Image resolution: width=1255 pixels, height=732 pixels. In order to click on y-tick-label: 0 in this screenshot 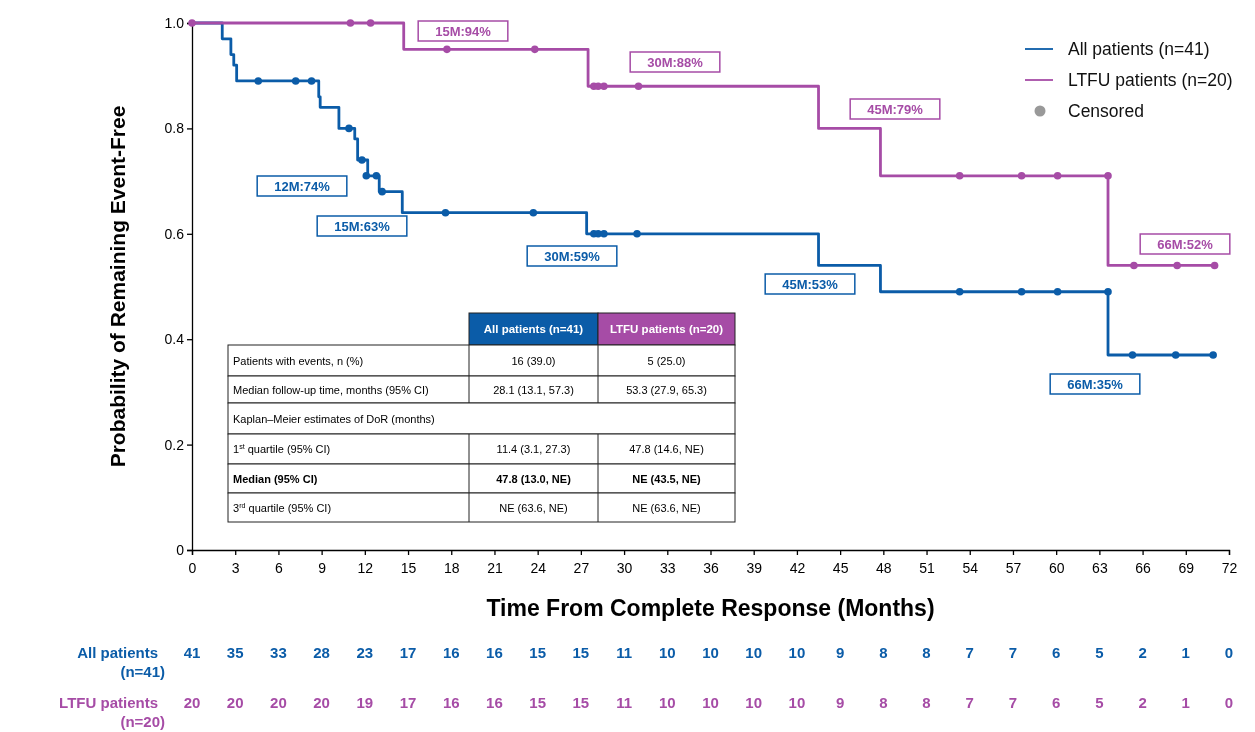, I will do `click(180, 549)`.